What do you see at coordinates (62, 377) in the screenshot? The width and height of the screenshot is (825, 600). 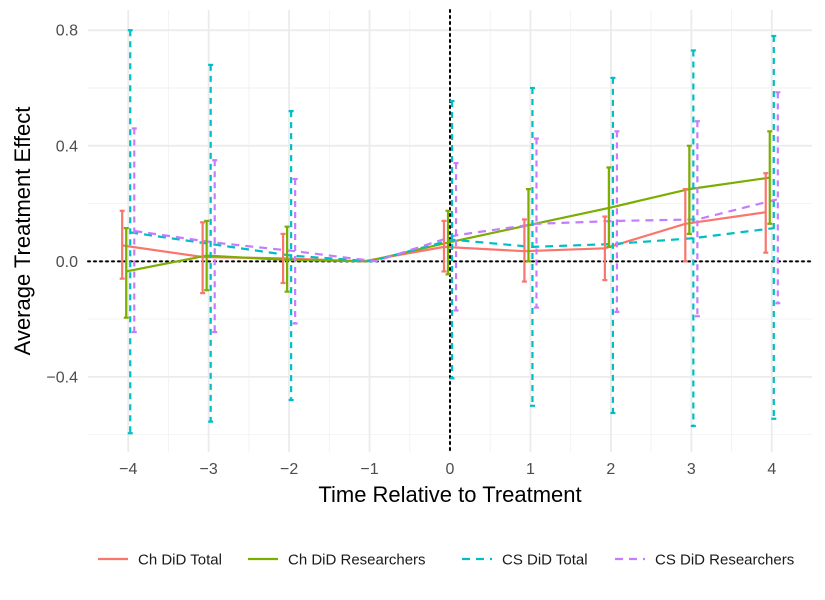 I see `y-tick-label: −0.4` at bounding box center [62, 377].